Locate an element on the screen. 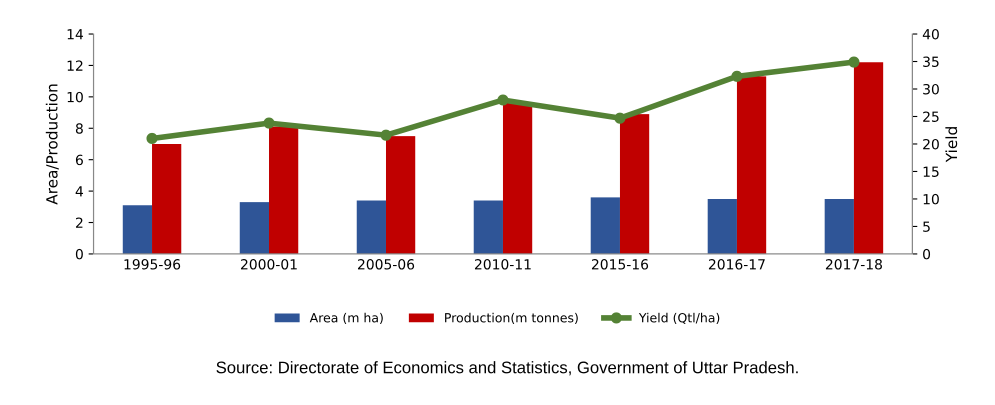  x-tick-label: 2005-06 is located at coordinates (386, 264).